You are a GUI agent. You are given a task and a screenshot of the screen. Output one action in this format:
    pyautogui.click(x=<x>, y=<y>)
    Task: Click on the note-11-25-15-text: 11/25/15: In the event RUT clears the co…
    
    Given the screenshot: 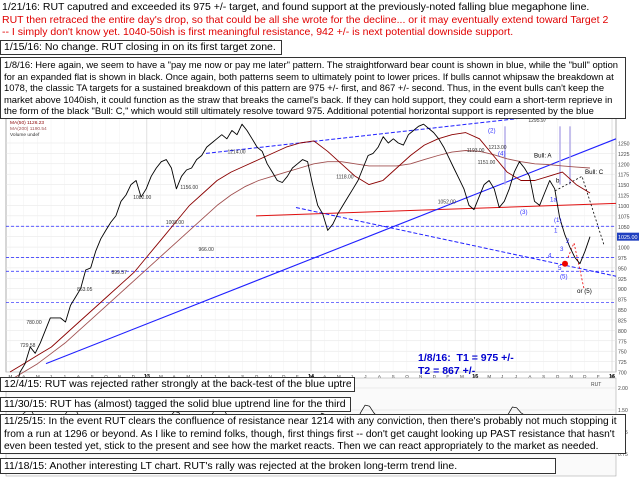 What is the action you would take?
    pyautogui.click(x=310, y=434)
    